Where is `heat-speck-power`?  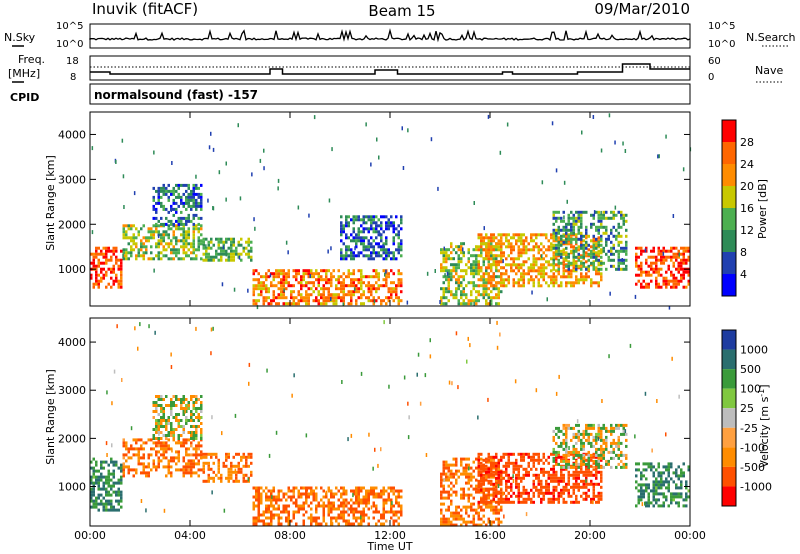
heat-speck-power is located at coordinates (134, 193).